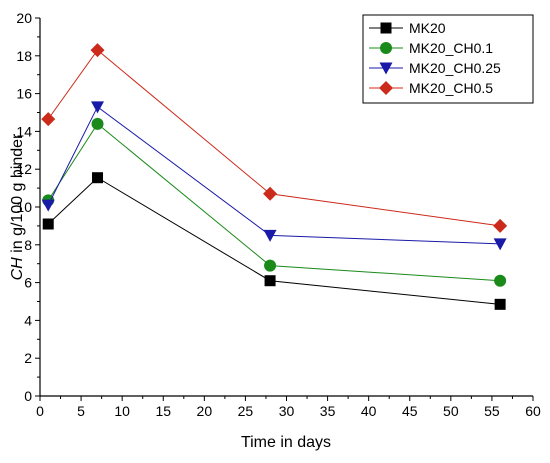  I want to click on y-tick-label: 2, so click(28, 358).